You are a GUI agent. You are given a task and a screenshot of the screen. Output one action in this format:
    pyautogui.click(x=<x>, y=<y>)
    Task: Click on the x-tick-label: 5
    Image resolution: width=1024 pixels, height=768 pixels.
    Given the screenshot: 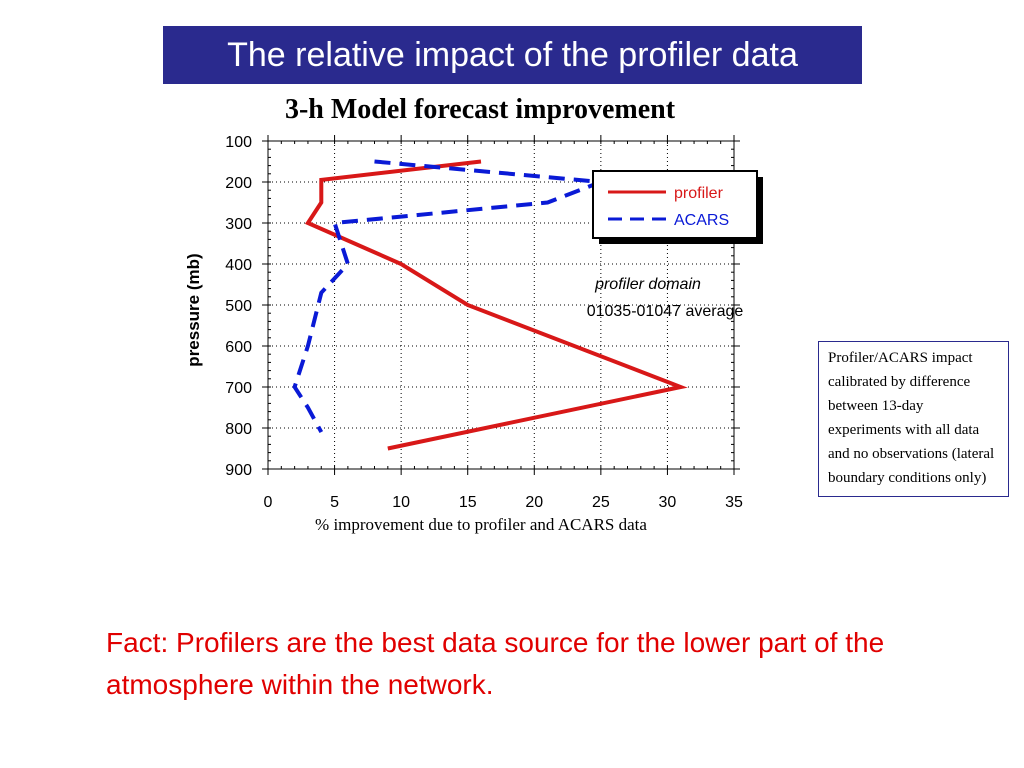 What is the action you would take?
    pyautogui.click(x=334, y=502)
    